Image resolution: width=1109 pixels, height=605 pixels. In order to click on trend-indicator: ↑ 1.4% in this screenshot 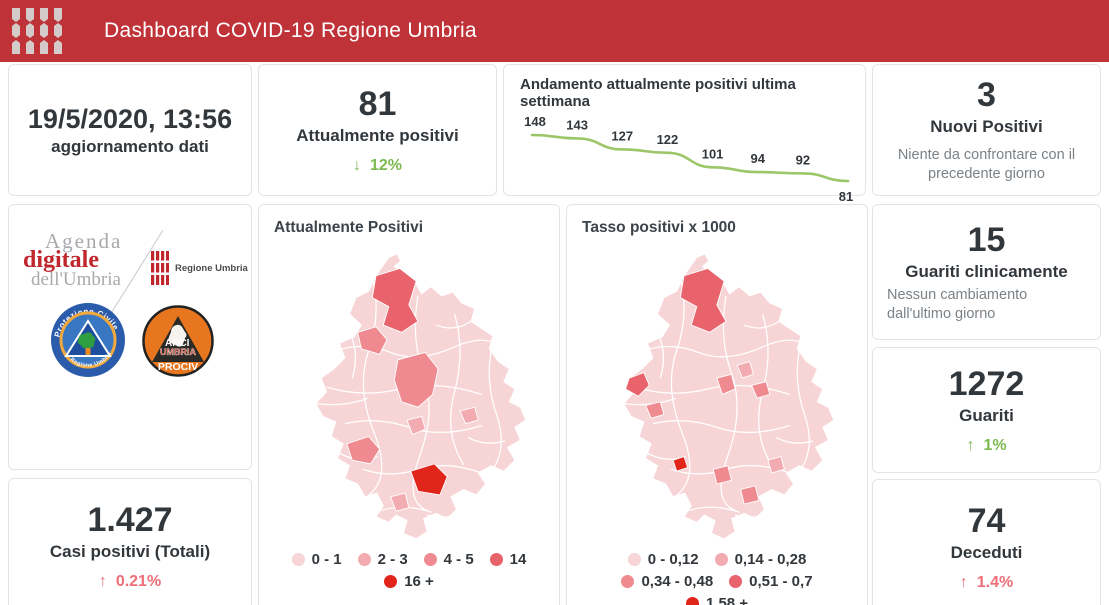, I will do `click(986, 583)`.